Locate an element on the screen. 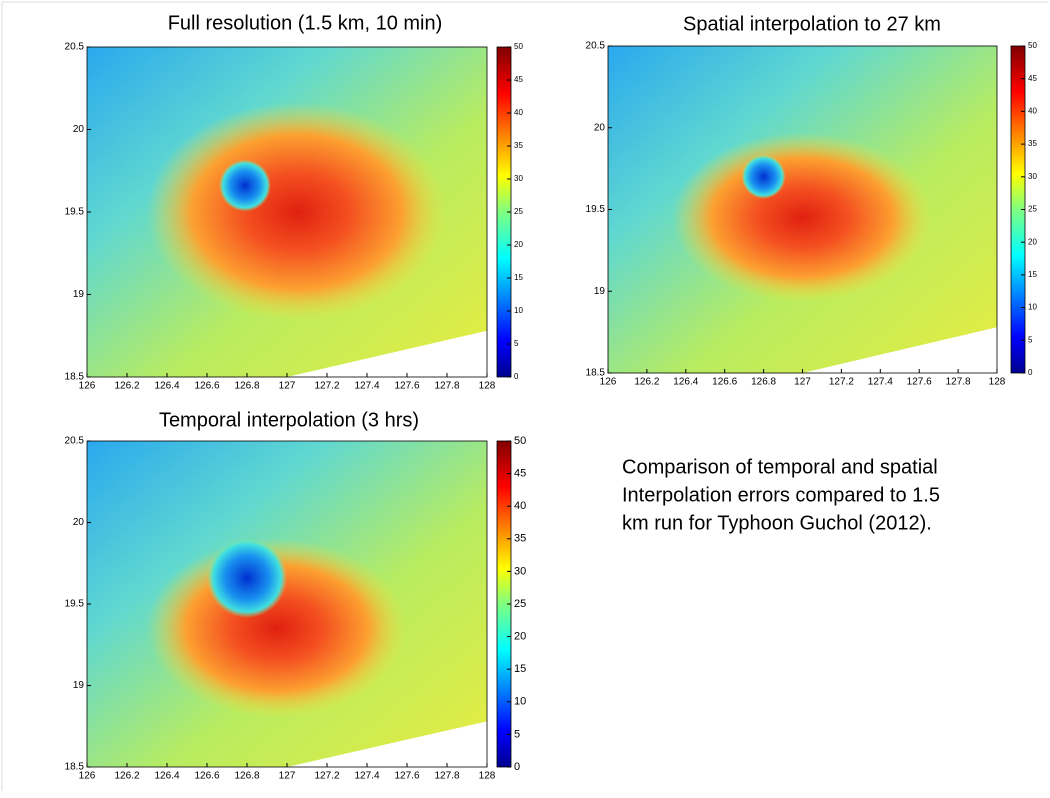  panel-title: Full resolution (1.5 km, 10 min) is located at coordinates (305, 23).